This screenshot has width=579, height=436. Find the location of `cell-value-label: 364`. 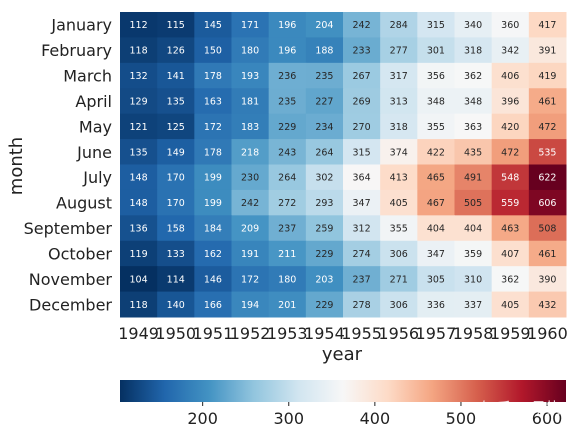

cell-value-label: 364 is located at coordinates (362, 178).